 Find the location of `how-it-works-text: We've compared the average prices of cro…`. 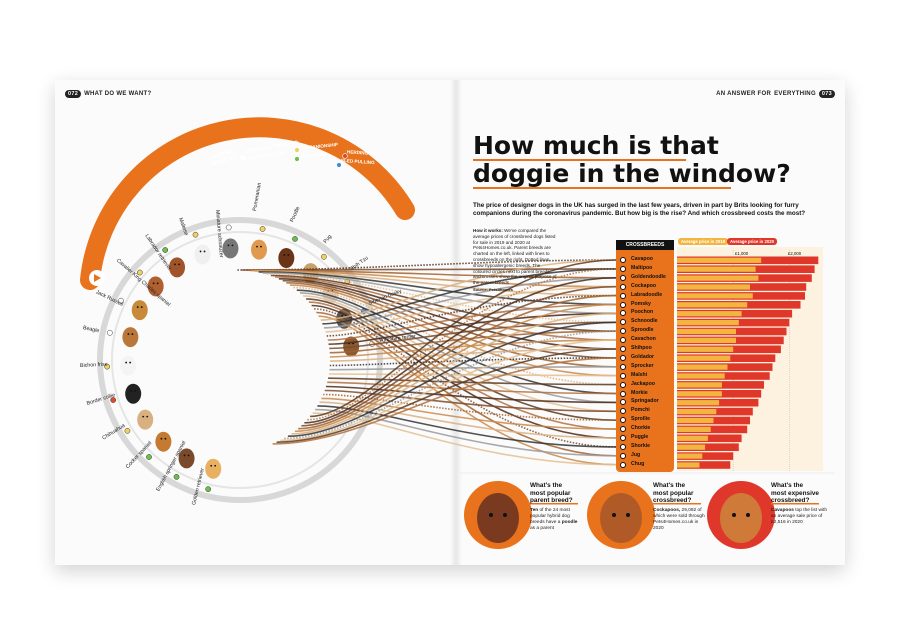

how-it-works-text: We've compared the average prices of cro… is located at coordinates (515, 257).